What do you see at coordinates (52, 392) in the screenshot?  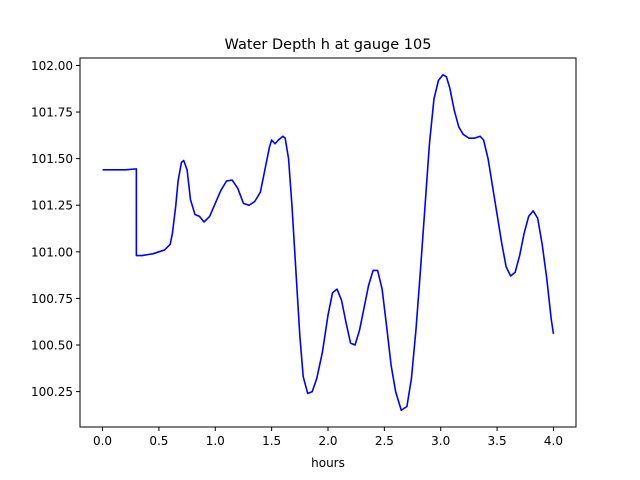 I see `y-tick-label: 100.25` at bounding box center [52, 392].